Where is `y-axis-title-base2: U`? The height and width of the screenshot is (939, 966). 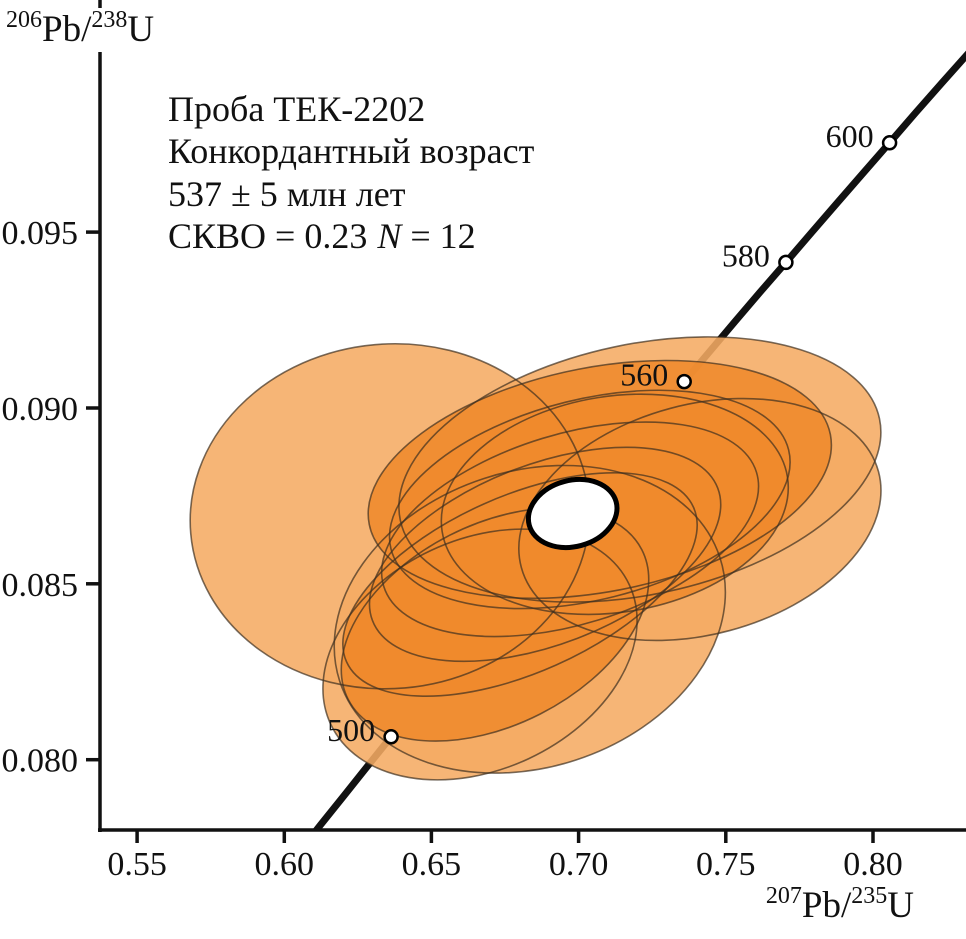 y-axis-title-base2: U is located at coordinates (141, 29).